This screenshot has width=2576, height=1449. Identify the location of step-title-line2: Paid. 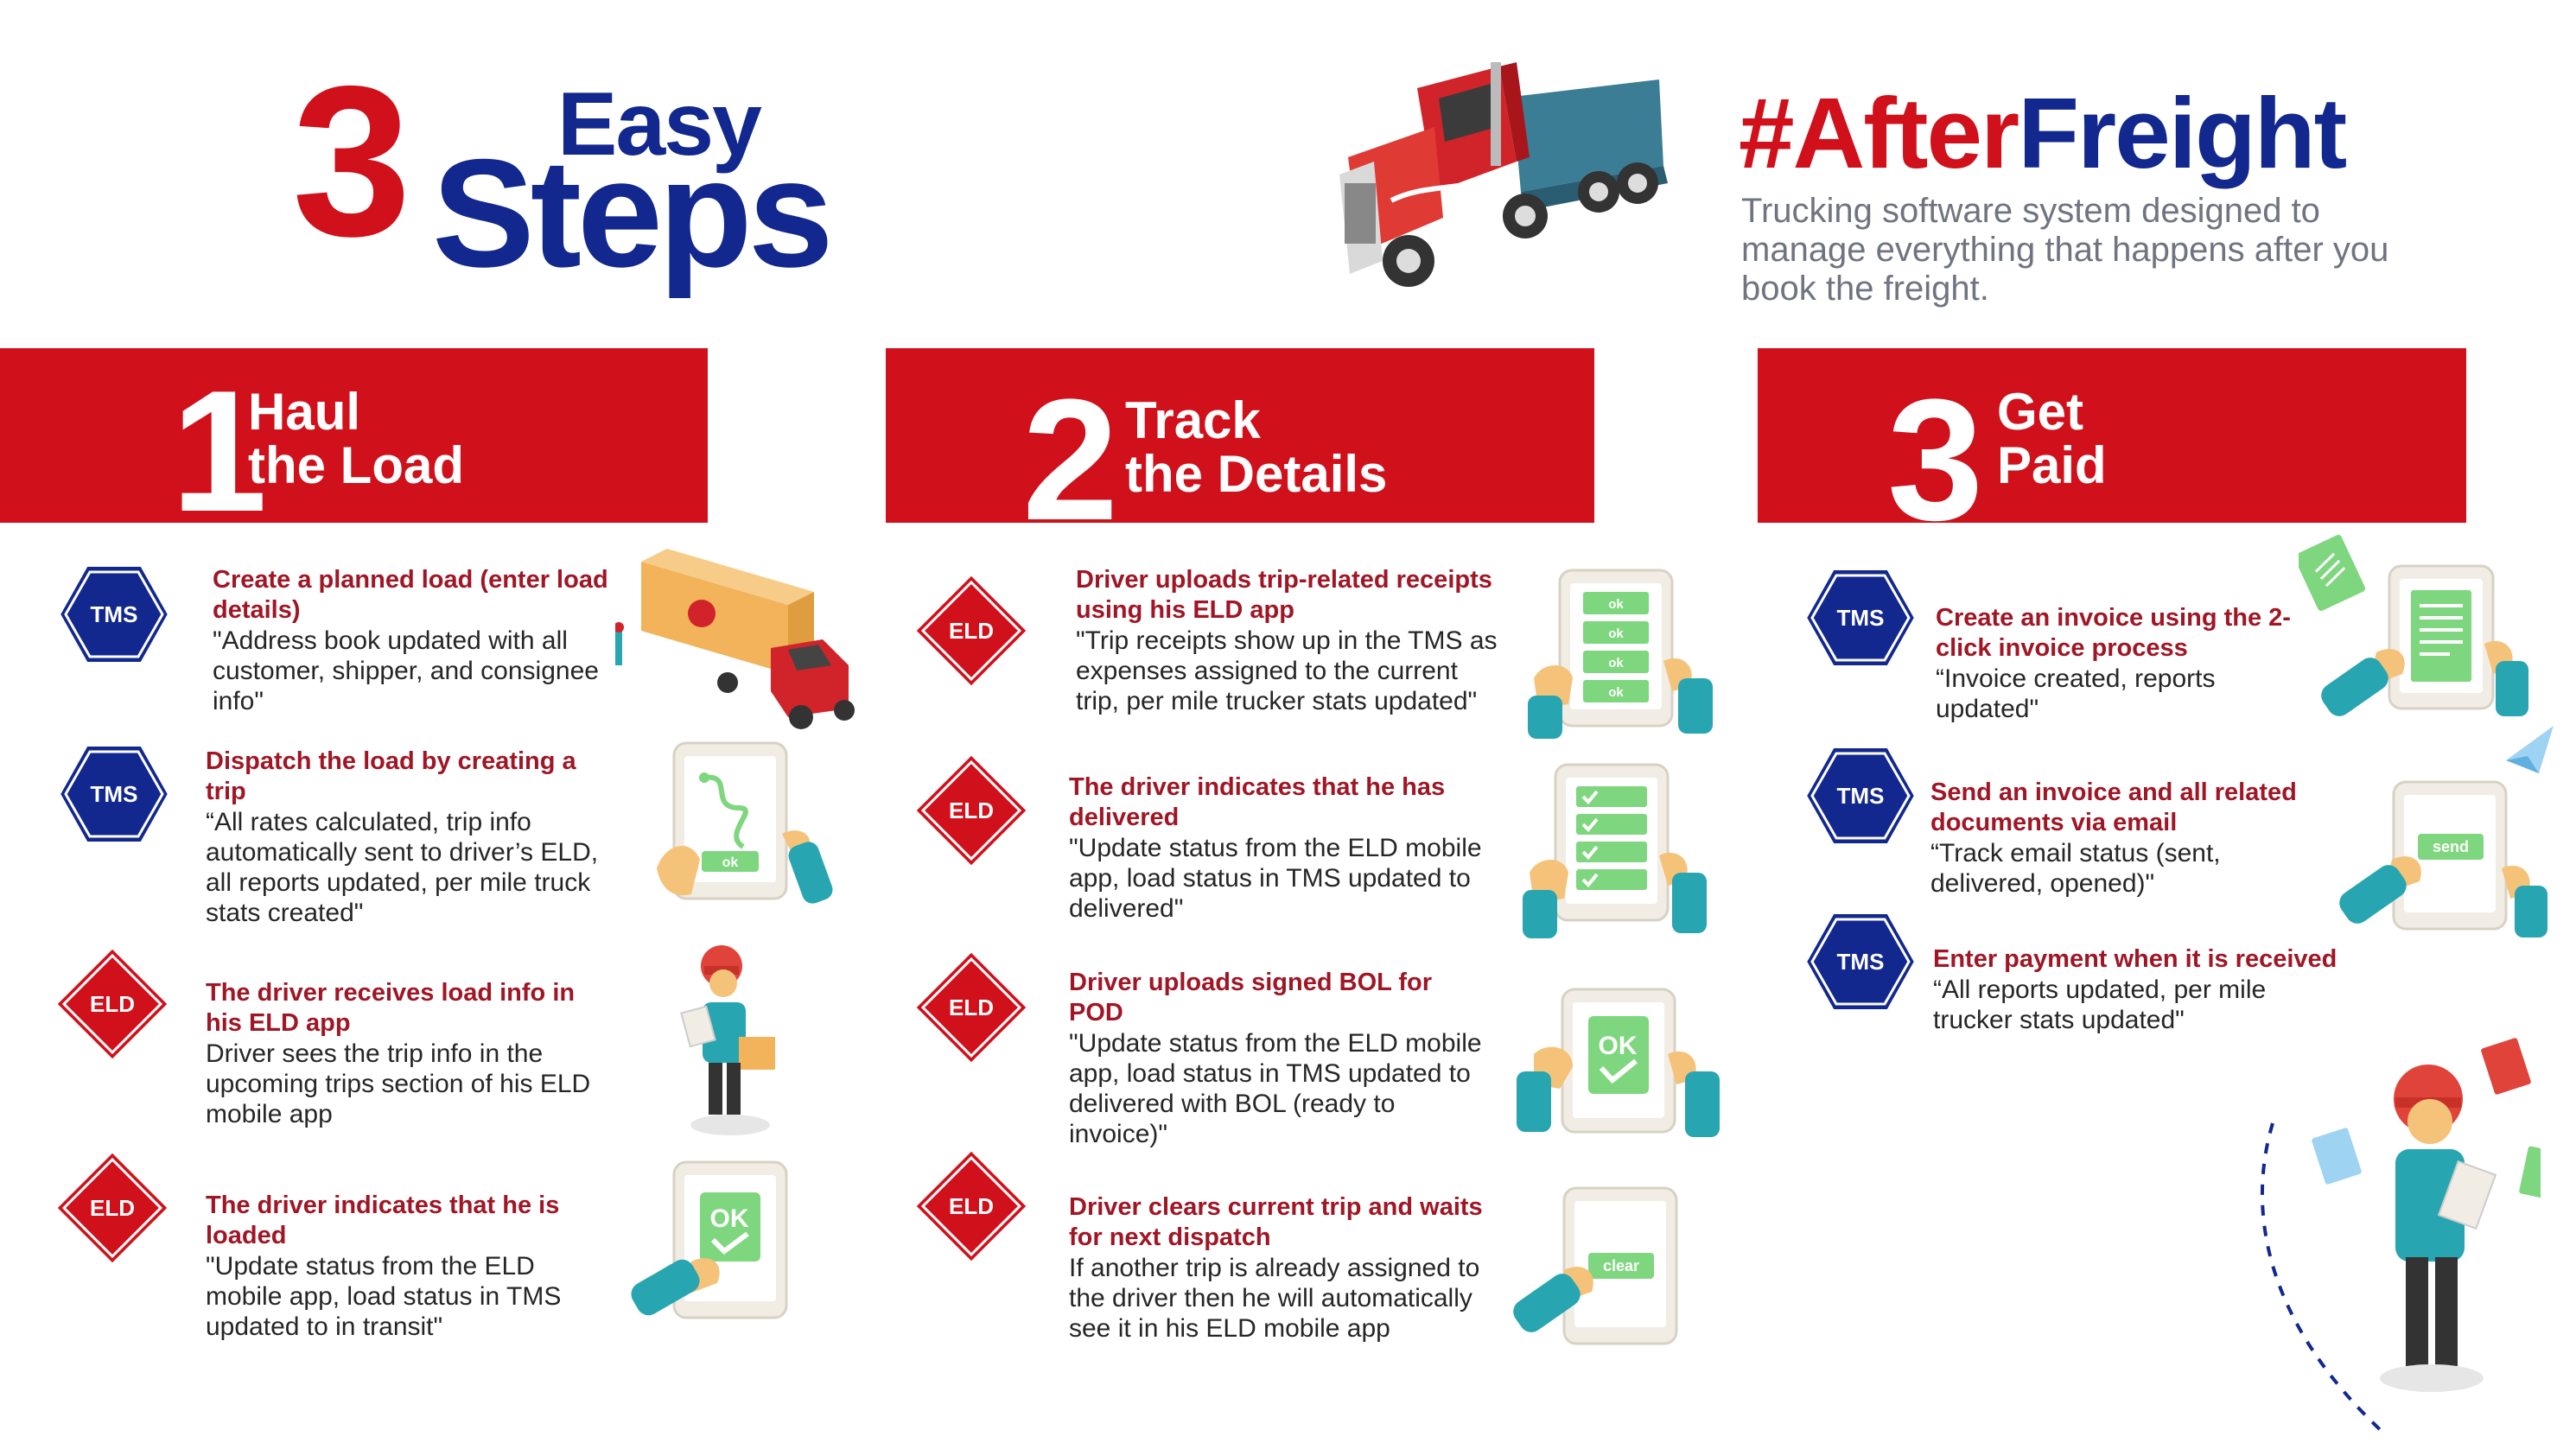
(2052, 465).